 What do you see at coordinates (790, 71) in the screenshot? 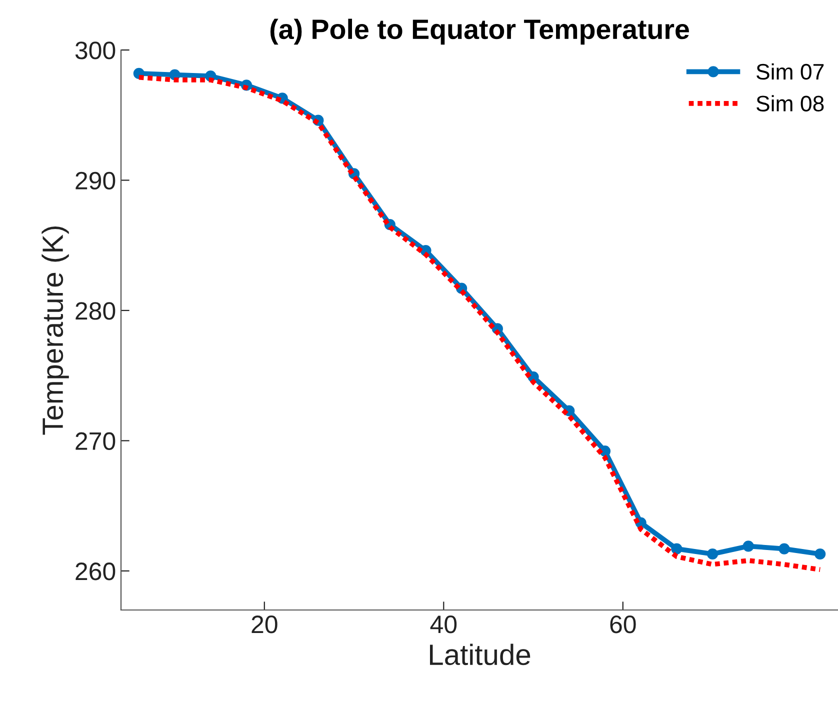
I see `legend-label: Sim 07` at bounding box center [790, 71].